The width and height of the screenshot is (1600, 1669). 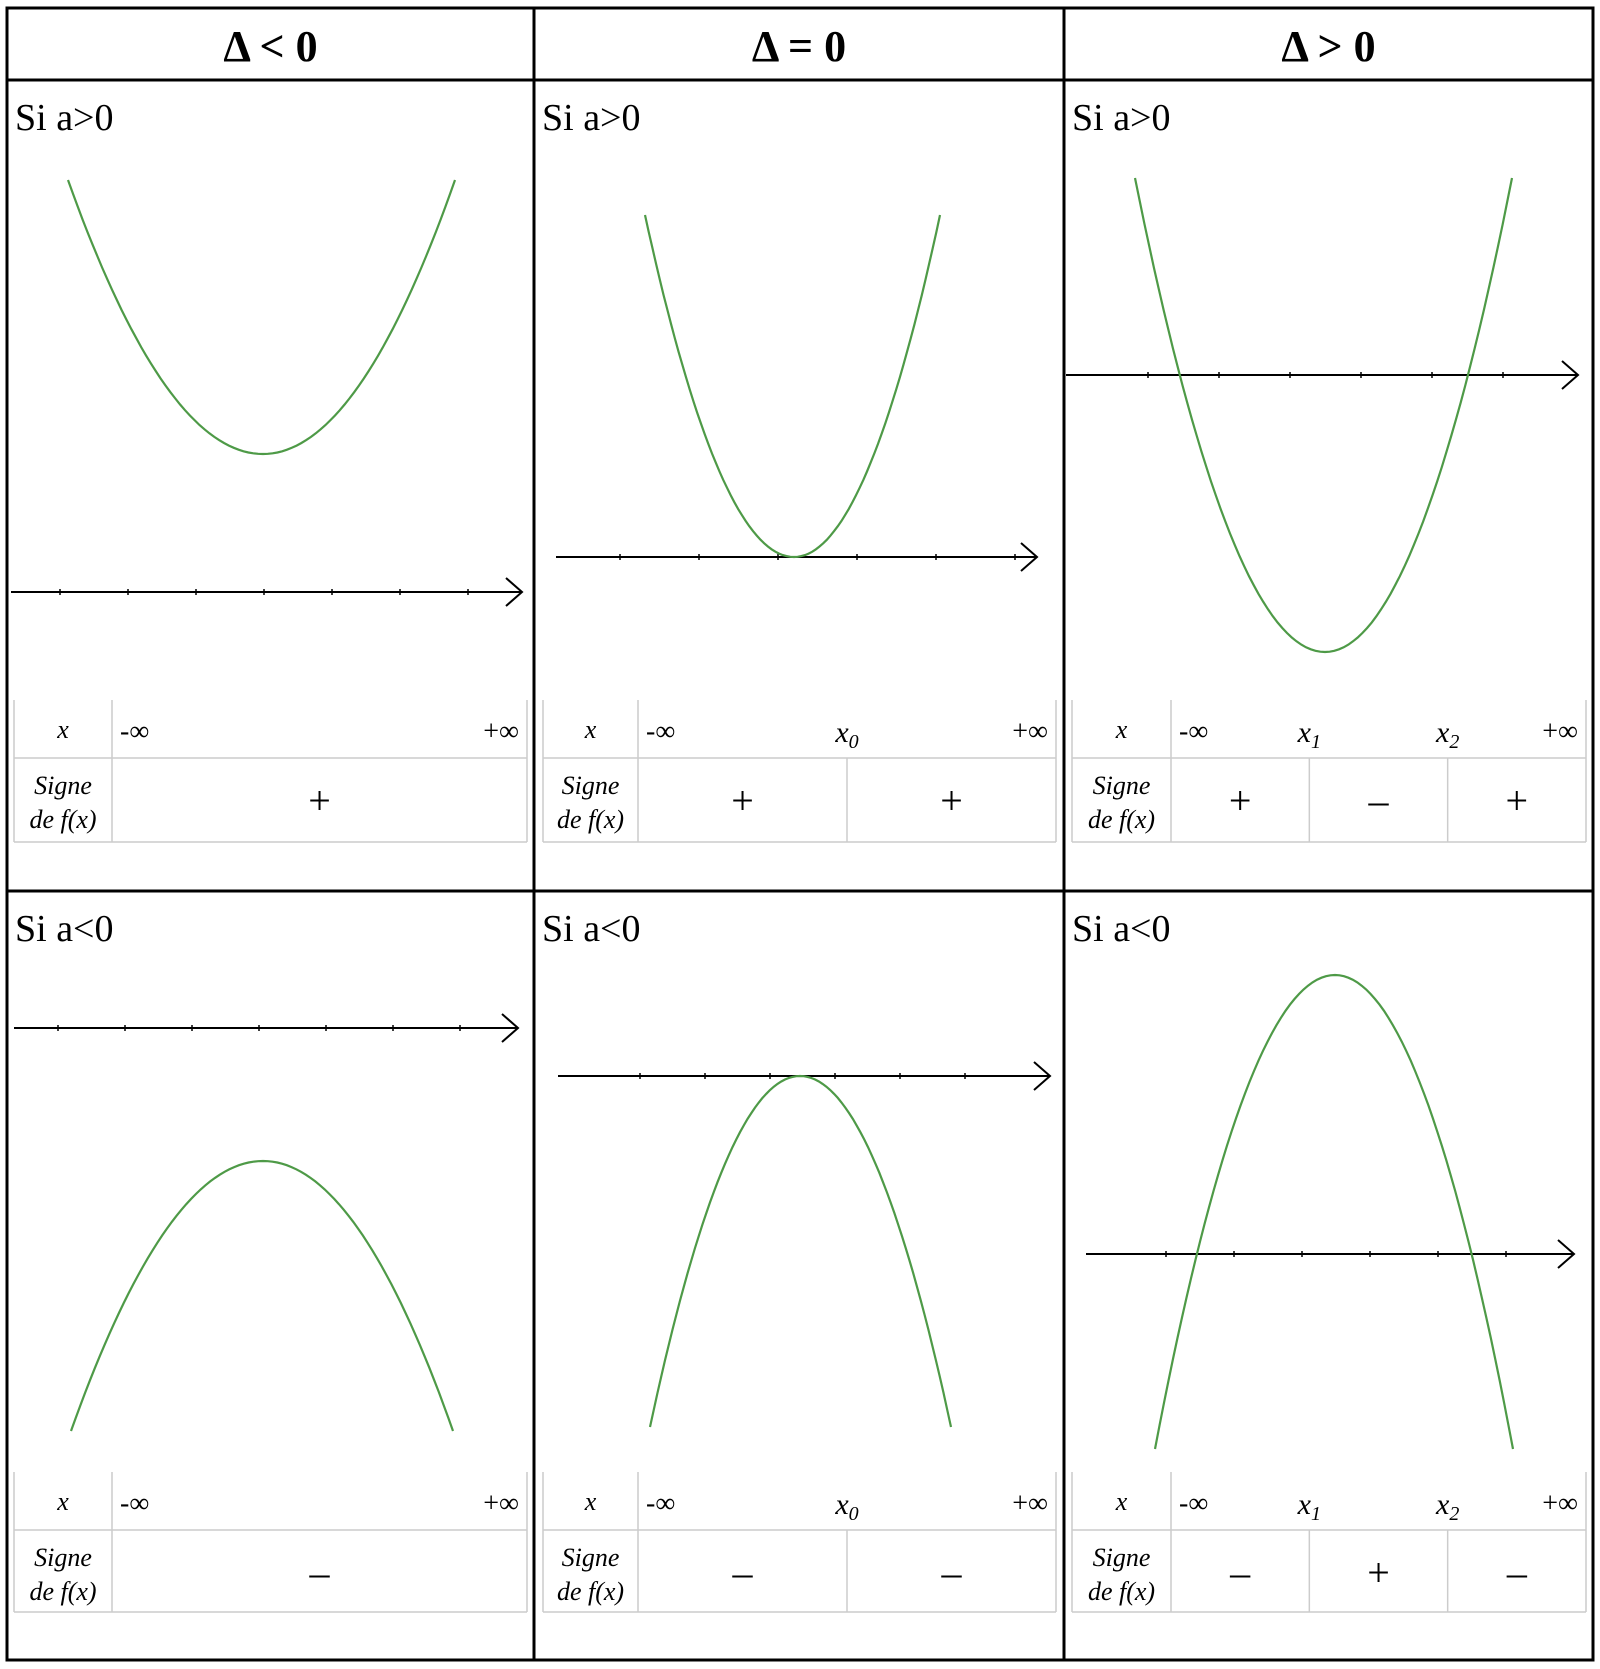 I want to click on column-header-2: Δ = 0, so click(x=799, y=46).